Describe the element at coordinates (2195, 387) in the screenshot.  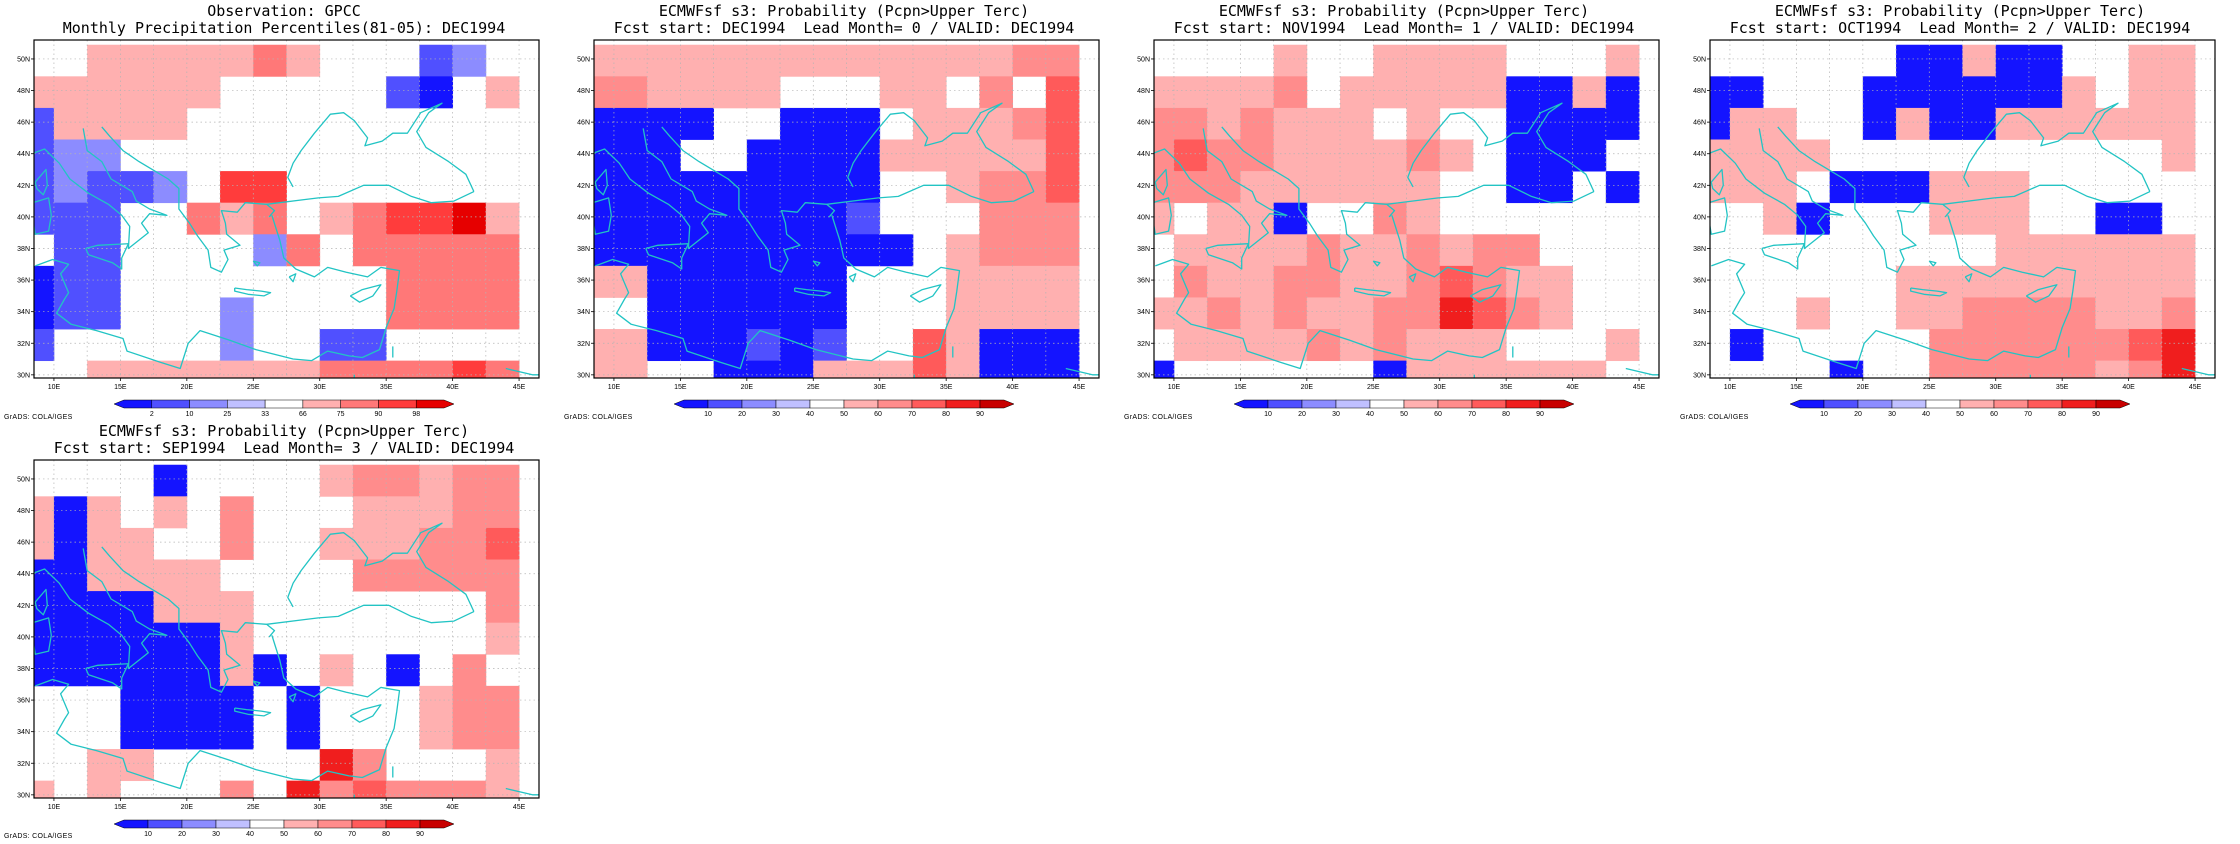
I see `lon-tick-label: 45E` at that location.